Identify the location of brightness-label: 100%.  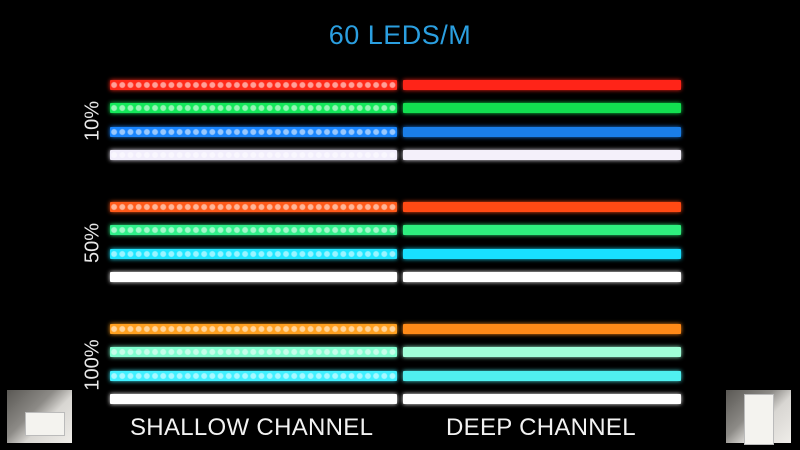
(92, 365).